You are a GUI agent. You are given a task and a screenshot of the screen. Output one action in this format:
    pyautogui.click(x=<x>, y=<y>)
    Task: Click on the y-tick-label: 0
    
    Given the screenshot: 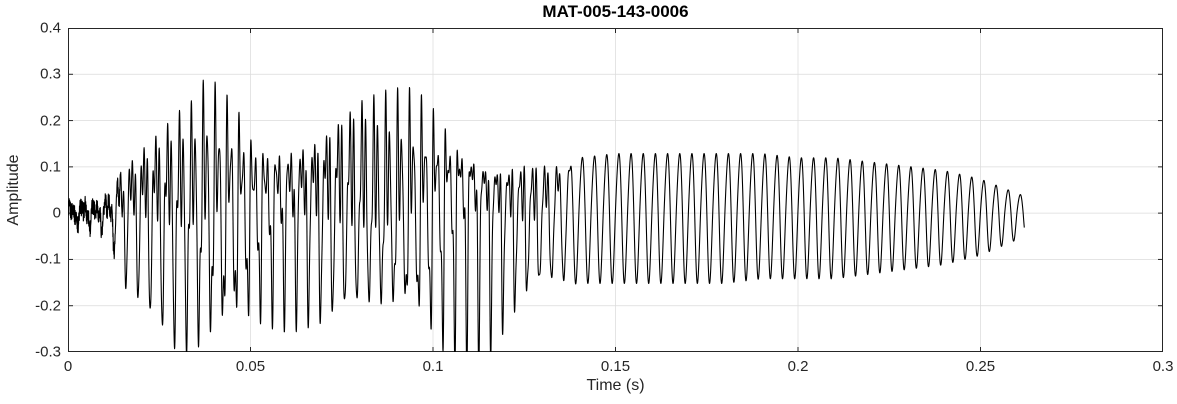 What is the action you would take?
    pyautogui.click(x=56, y=213)
    